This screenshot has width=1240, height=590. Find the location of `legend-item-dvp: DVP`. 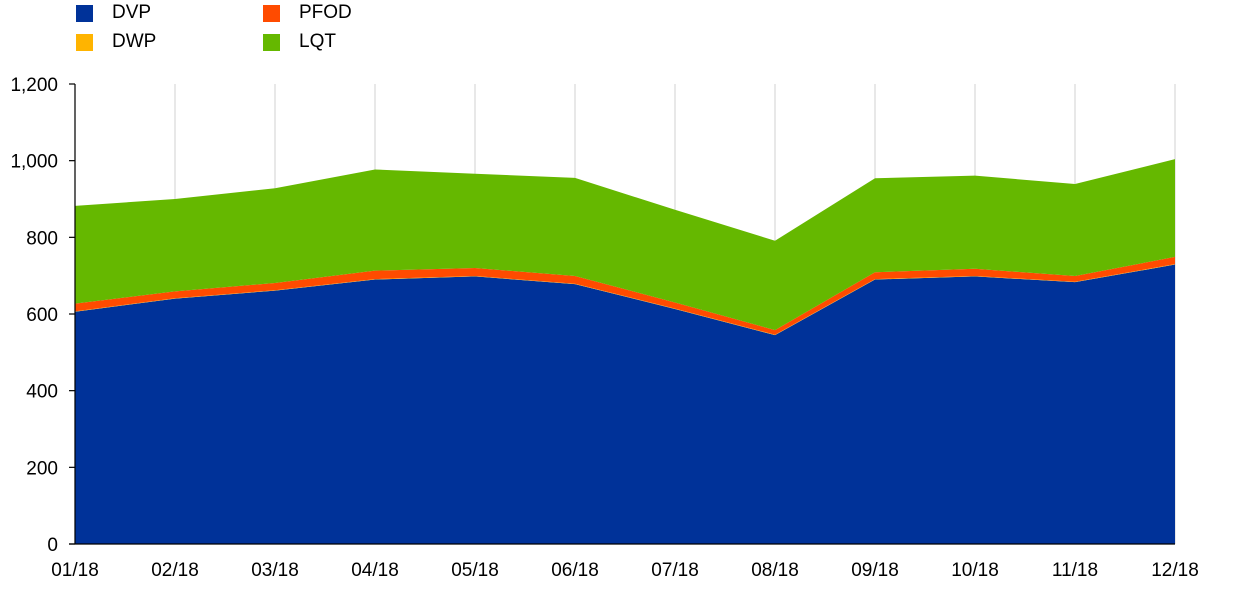

legend-item-dvp: DVP is located at coordinates (113, 13).